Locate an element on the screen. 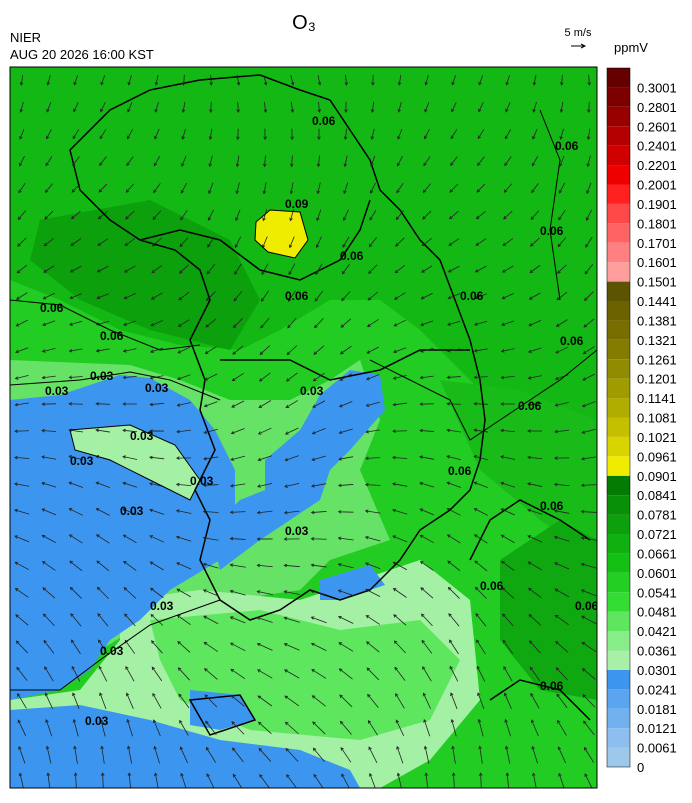  title: O₃ is located at coordinates (304, 23).